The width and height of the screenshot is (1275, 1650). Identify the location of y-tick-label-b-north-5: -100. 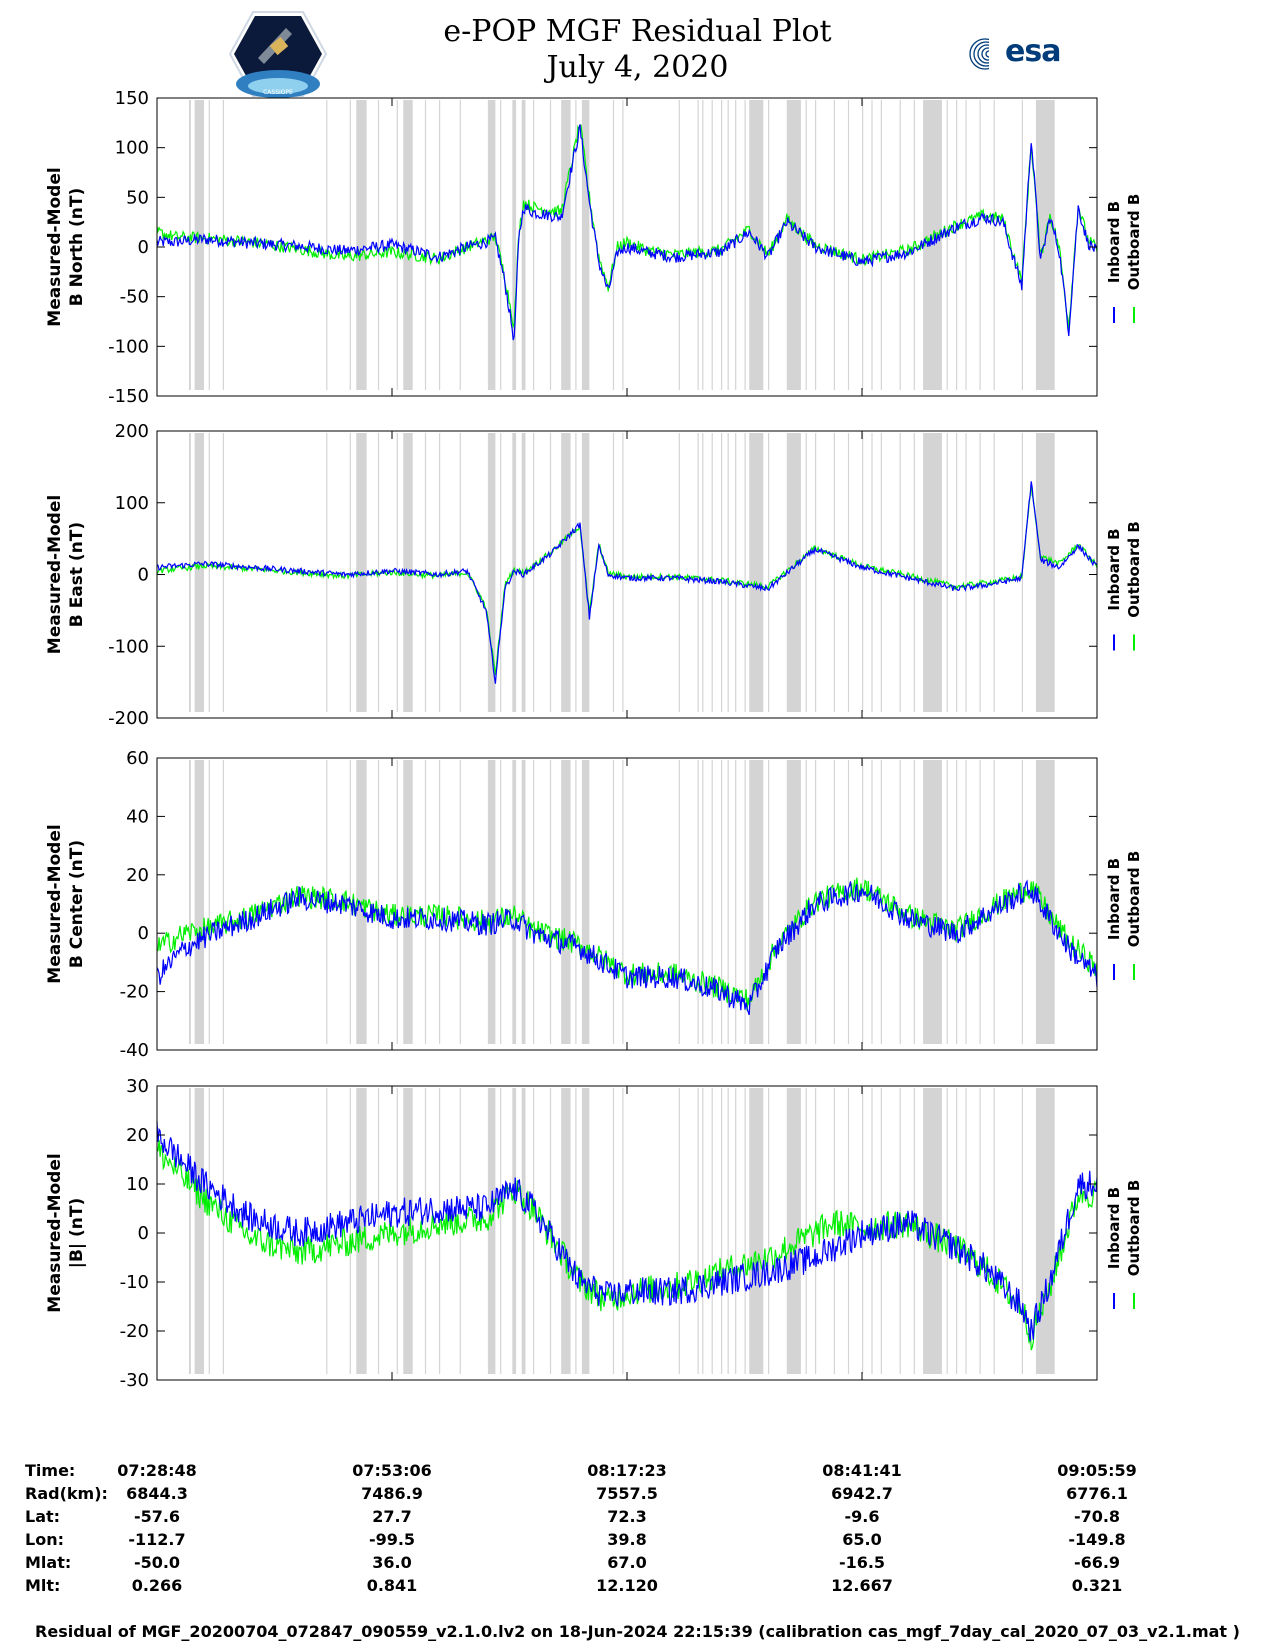
(128, 346).